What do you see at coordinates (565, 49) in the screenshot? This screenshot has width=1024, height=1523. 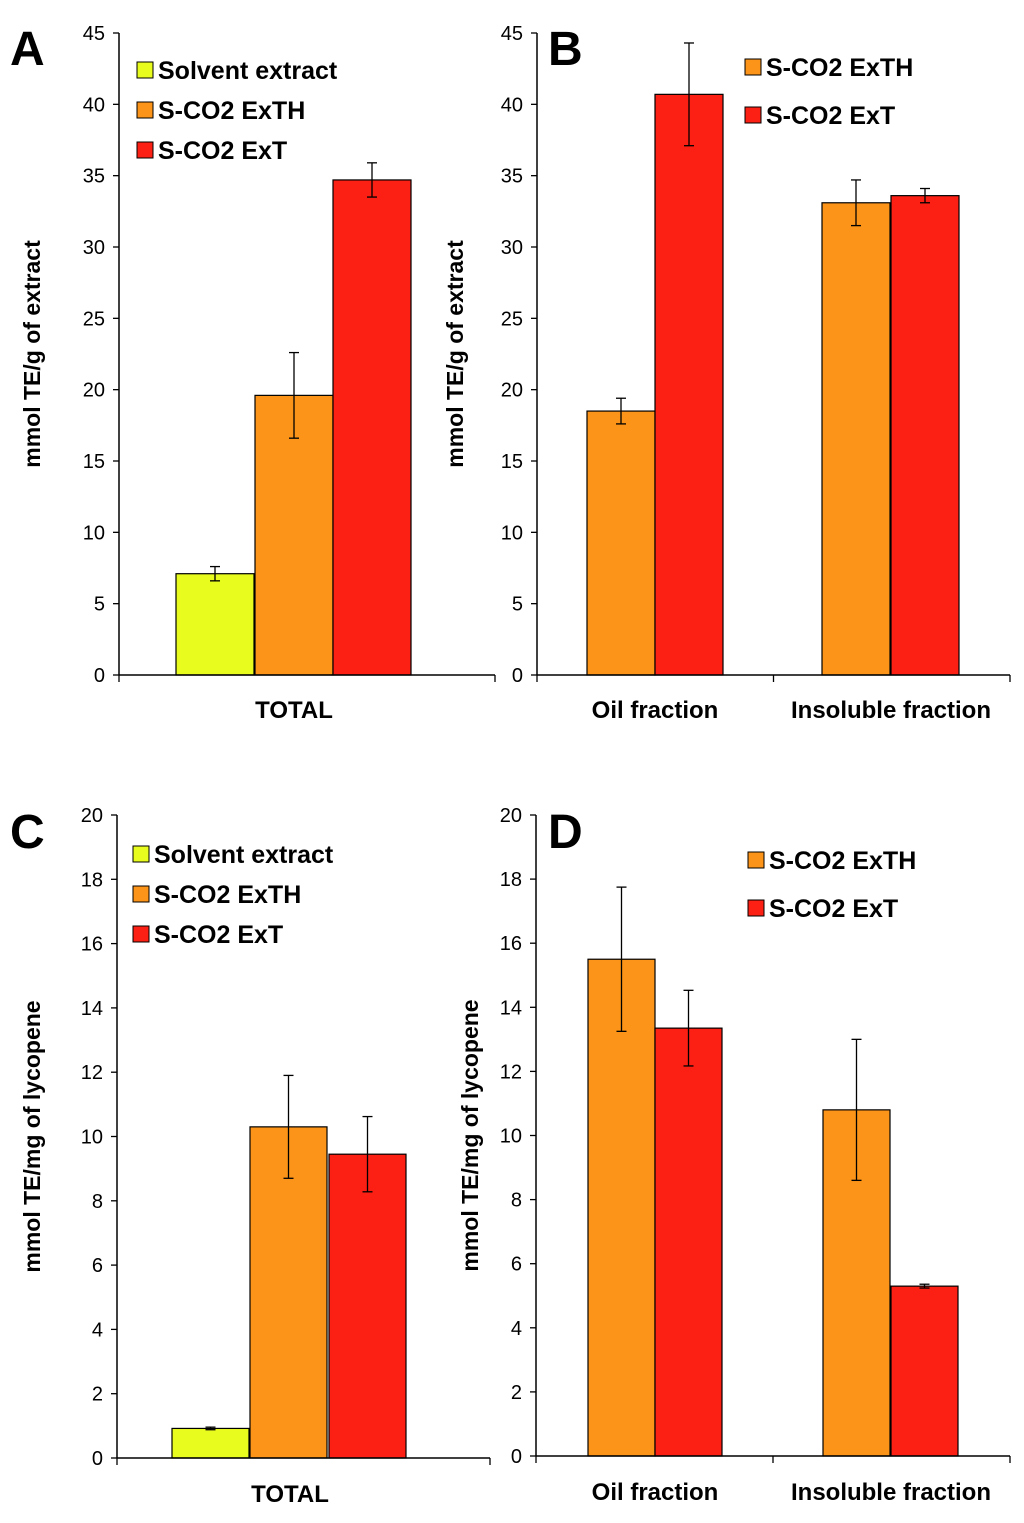 I see `panel-letter: B` at bounding box center [565, 49].